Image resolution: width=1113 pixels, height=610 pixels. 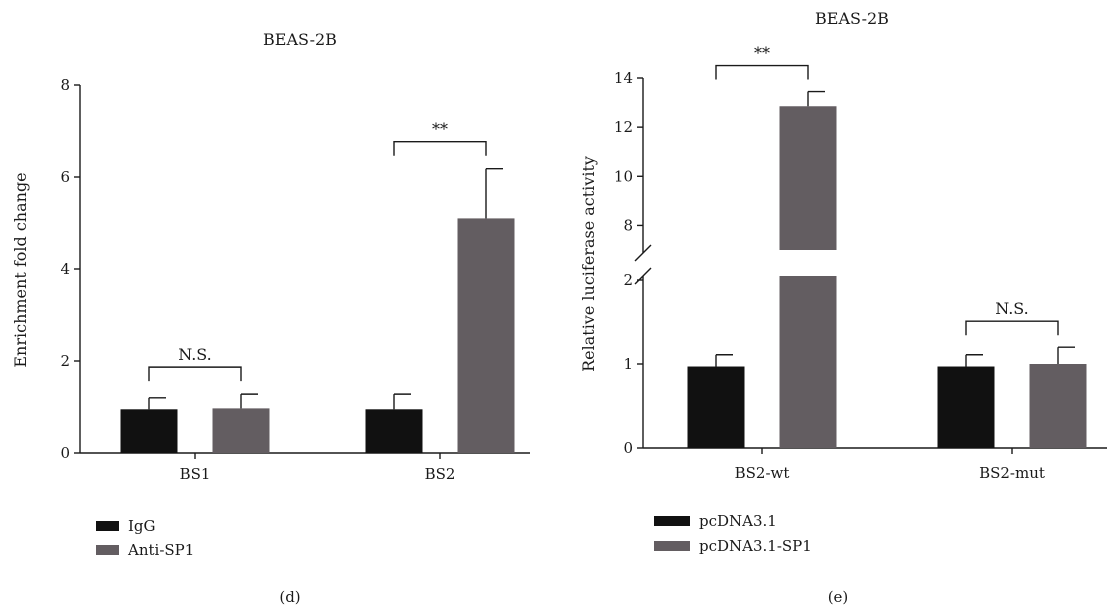 I want to click on legend-label: Anti-SP1, so click(x=160, y=550).